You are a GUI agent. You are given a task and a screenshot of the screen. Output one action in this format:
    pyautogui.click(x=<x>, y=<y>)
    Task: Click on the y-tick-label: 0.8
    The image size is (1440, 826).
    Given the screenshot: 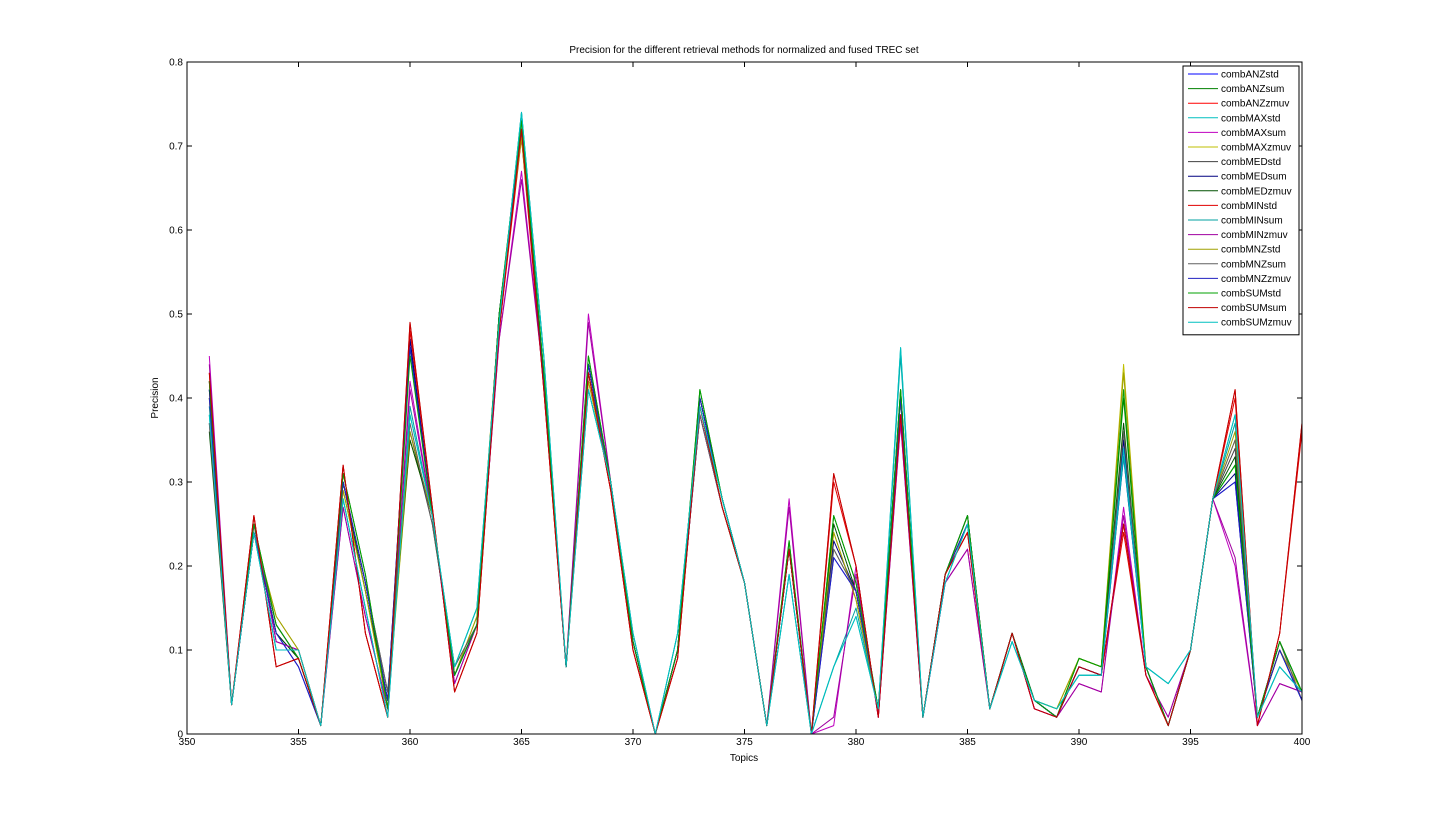 What is the action you would take?
    pyautogui.click(x=176, y=63)
    